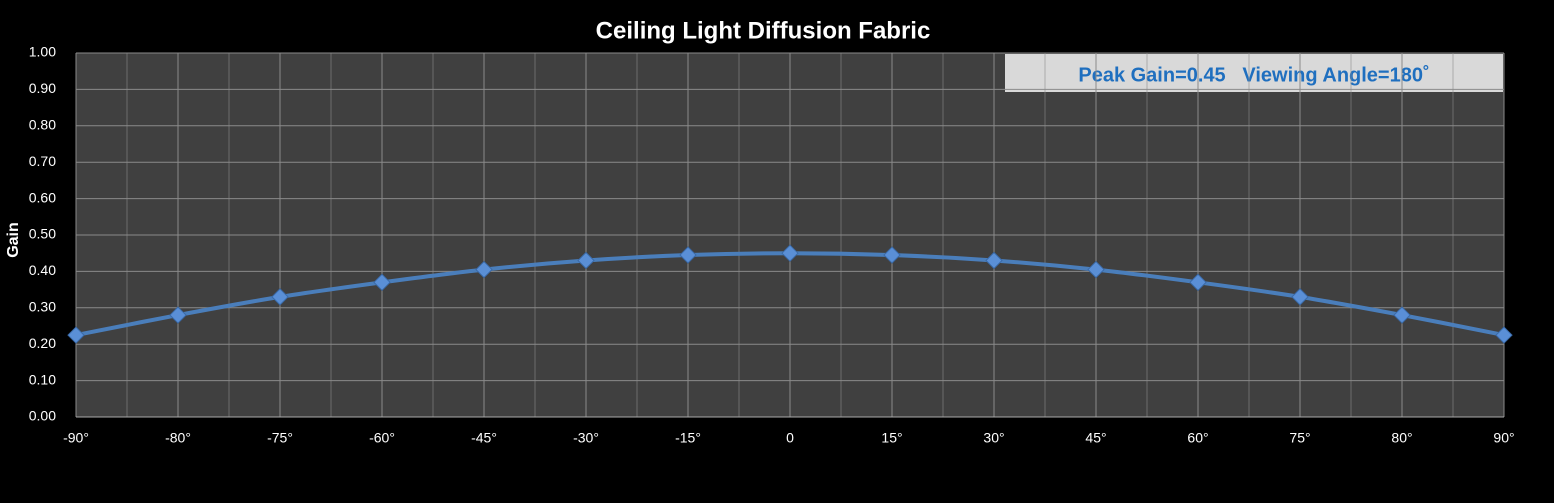 Image resolution: width=1554 pixels, height=503 pixels. Describe the element at coordinates (178, 438) in the screenshot. I see `x-tick-label: -80°` at that location.